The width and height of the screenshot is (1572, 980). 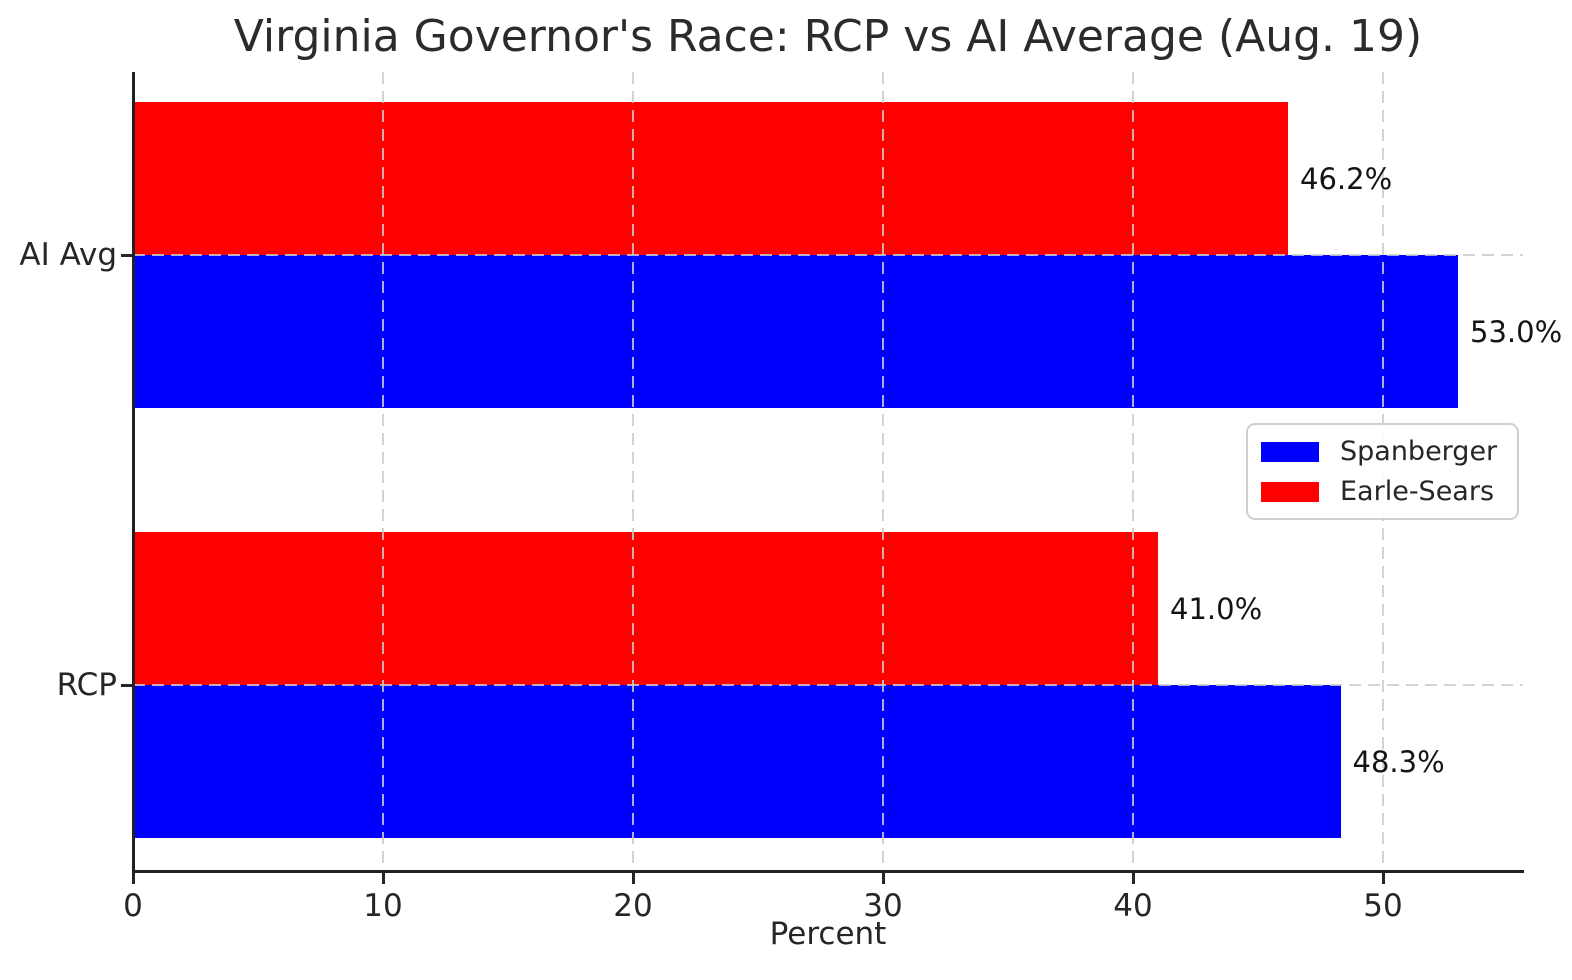 What do you see at coordinates (828, 685) in the screenshot?
I see `gridline-y-rcp` at bounding box center [828, 685].